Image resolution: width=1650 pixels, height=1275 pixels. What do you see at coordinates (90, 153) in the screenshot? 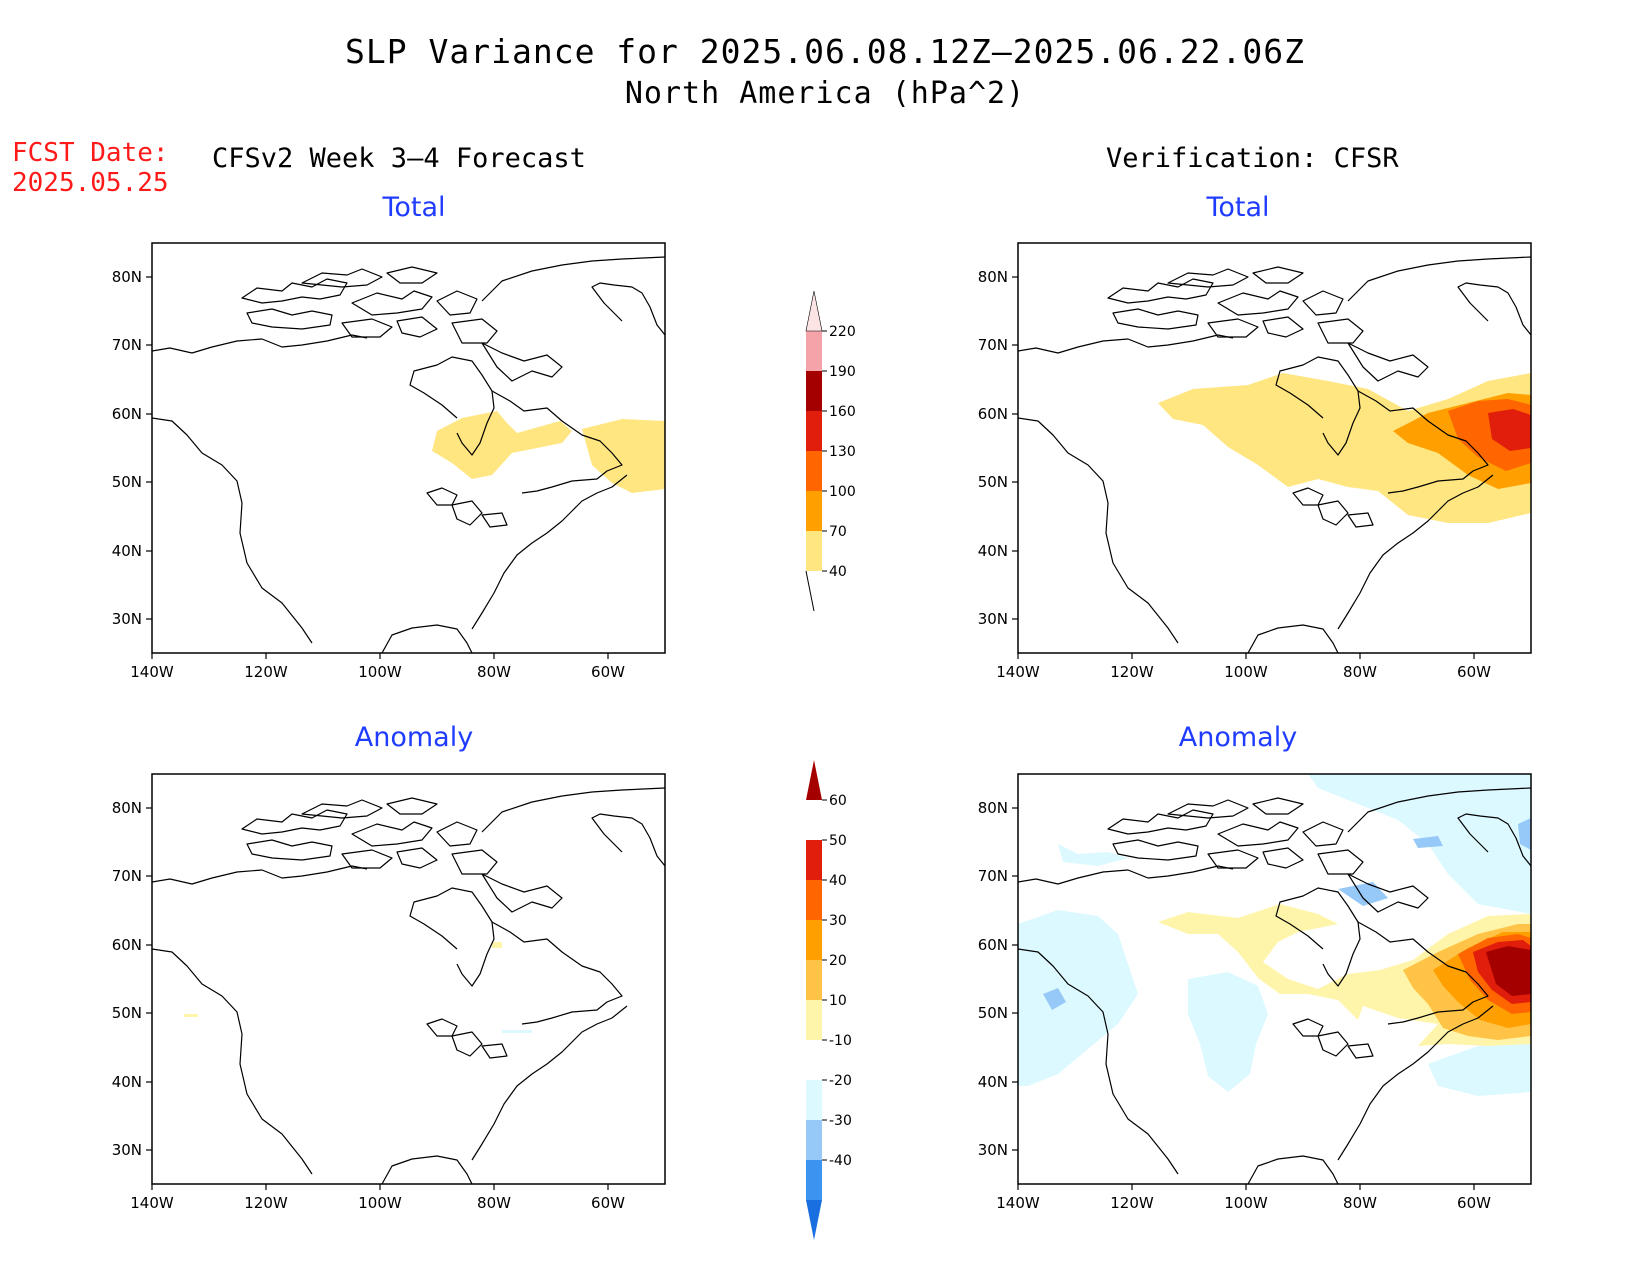
I see `fcst-date-label: FCST Date:` at bounding box center [90, 153].